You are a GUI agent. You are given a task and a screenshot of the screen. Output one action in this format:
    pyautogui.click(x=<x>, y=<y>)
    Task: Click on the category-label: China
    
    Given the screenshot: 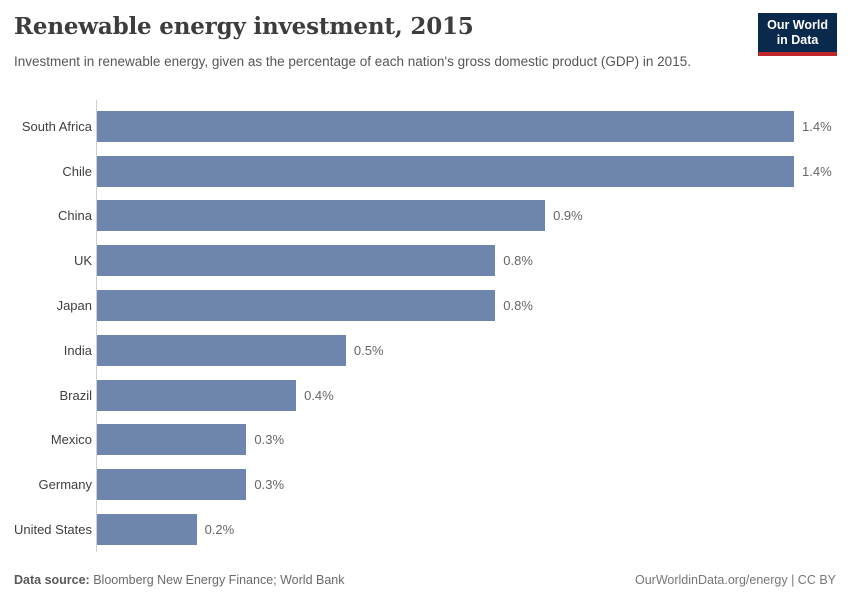 What is the action you would take?
    pyautogui.click(x=75, y=216)
    